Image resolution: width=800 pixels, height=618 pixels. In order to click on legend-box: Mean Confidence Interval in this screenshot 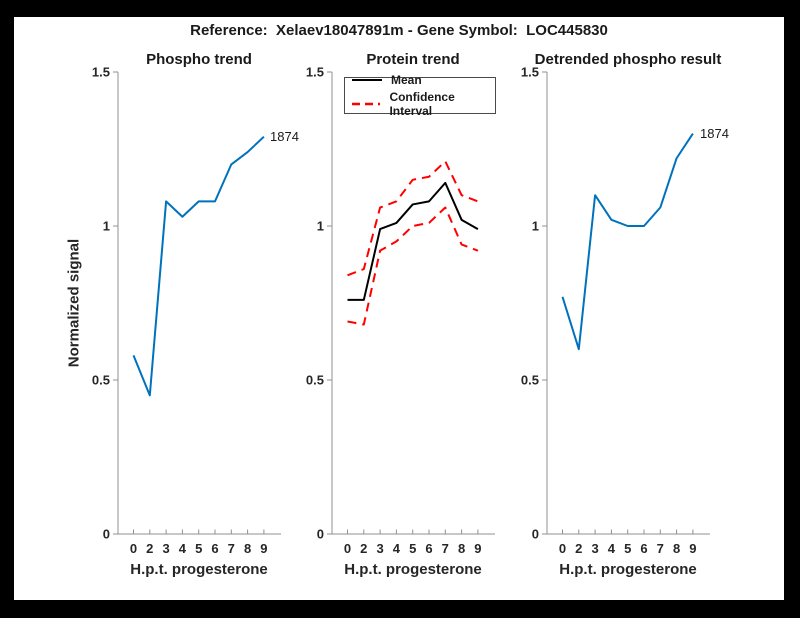, I will do `click(420, 95)`.